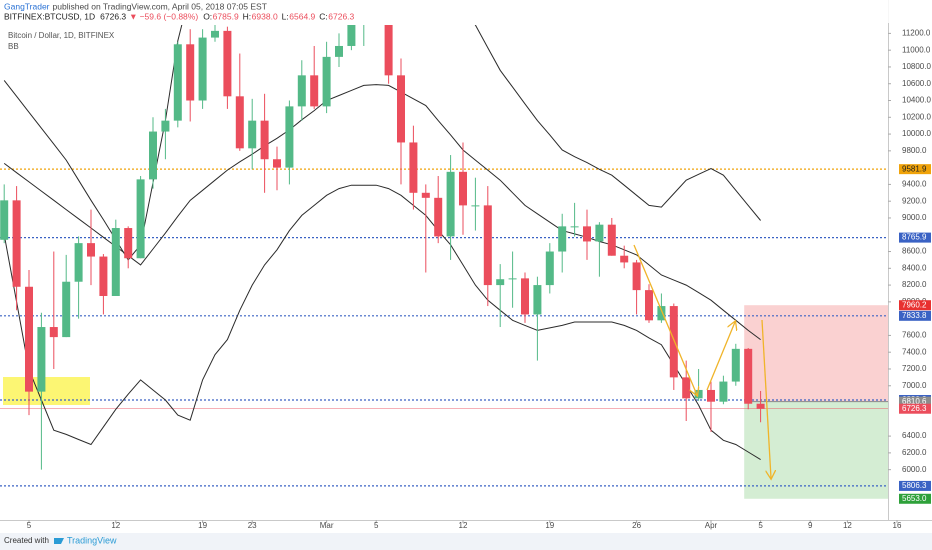 This screenshot has width=932, height=550. What do you see at coordinates (914, 469) in the screenshot?
I see `y-tick-label: 6000.0` at bounding box center [914, 469].